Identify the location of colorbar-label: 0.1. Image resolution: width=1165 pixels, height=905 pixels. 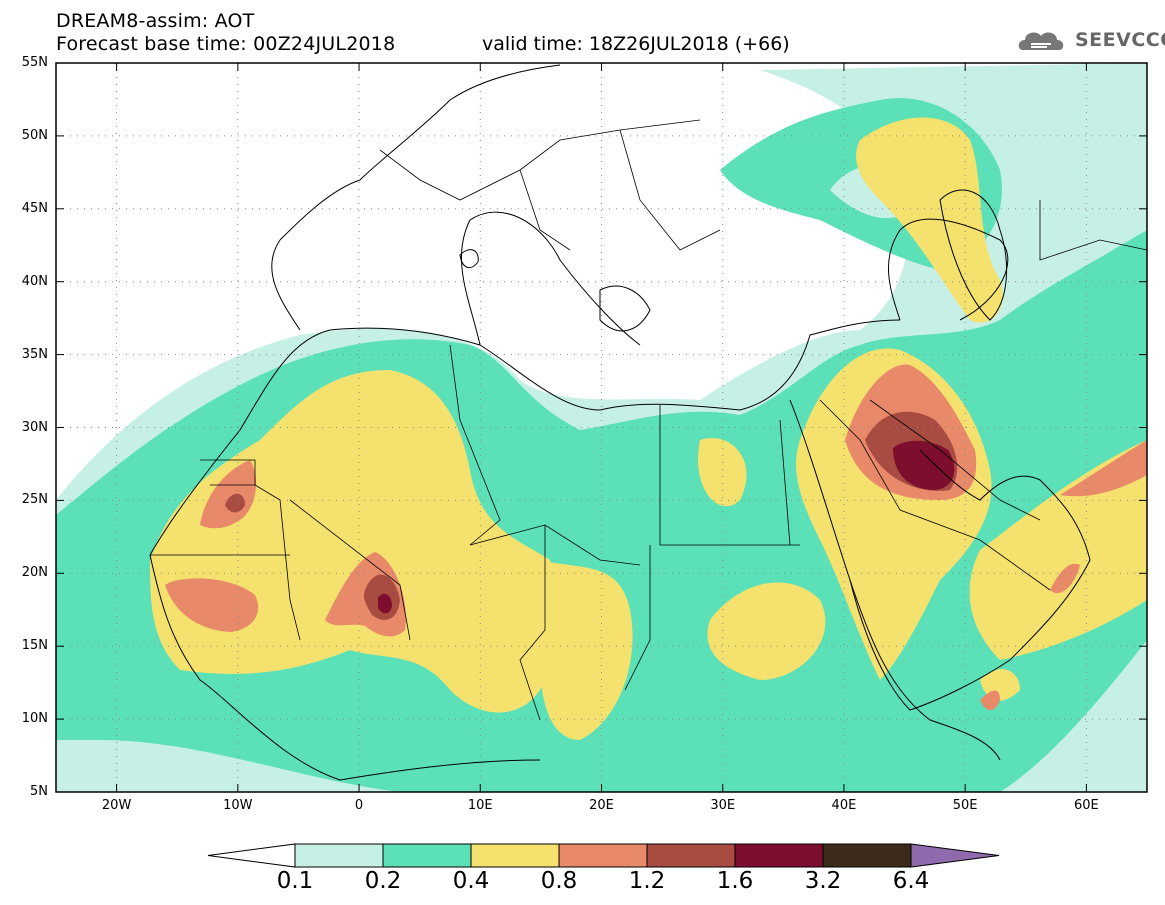
(295, 881).